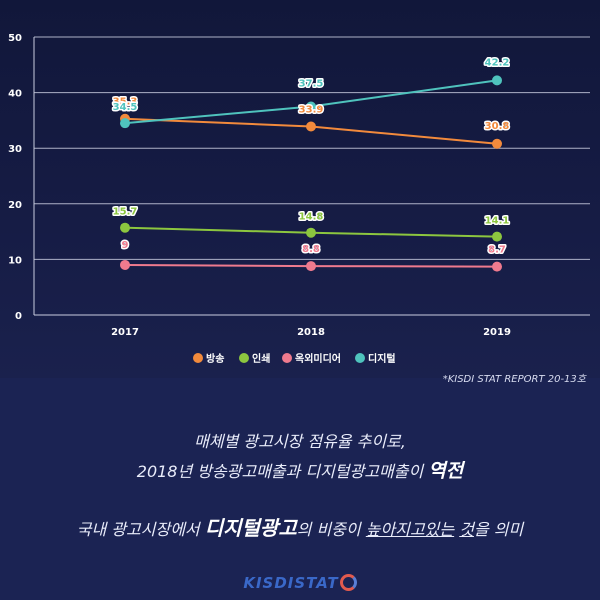 The height and width of the screenshot is (600, 600). Describe the element at coordinates (125, 212) in the screenshot. I see `data-label-1-0: 15.7` at that location.